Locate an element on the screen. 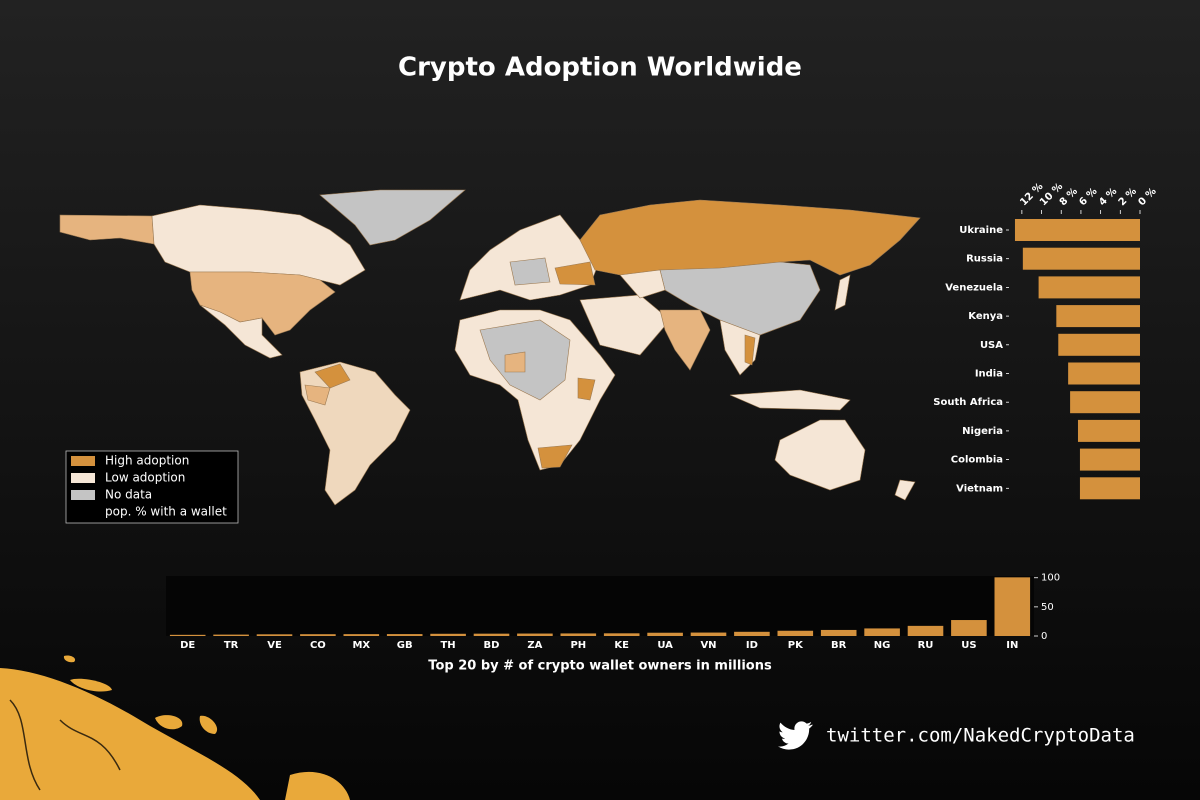 The image size is (1200, 800). y-tick-label: Nigeria is located at coordinates (982, 431).